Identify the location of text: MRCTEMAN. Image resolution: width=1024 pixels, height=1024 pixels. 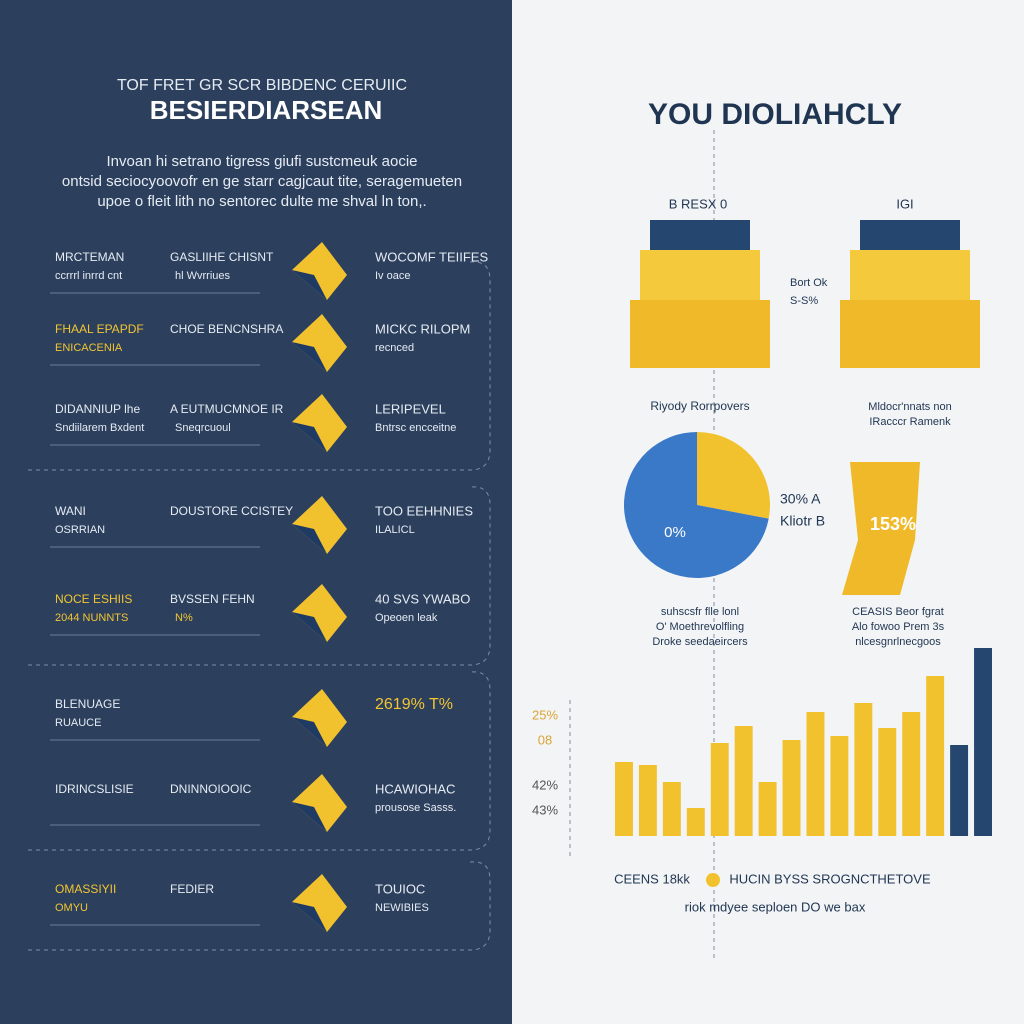
(89, 257).